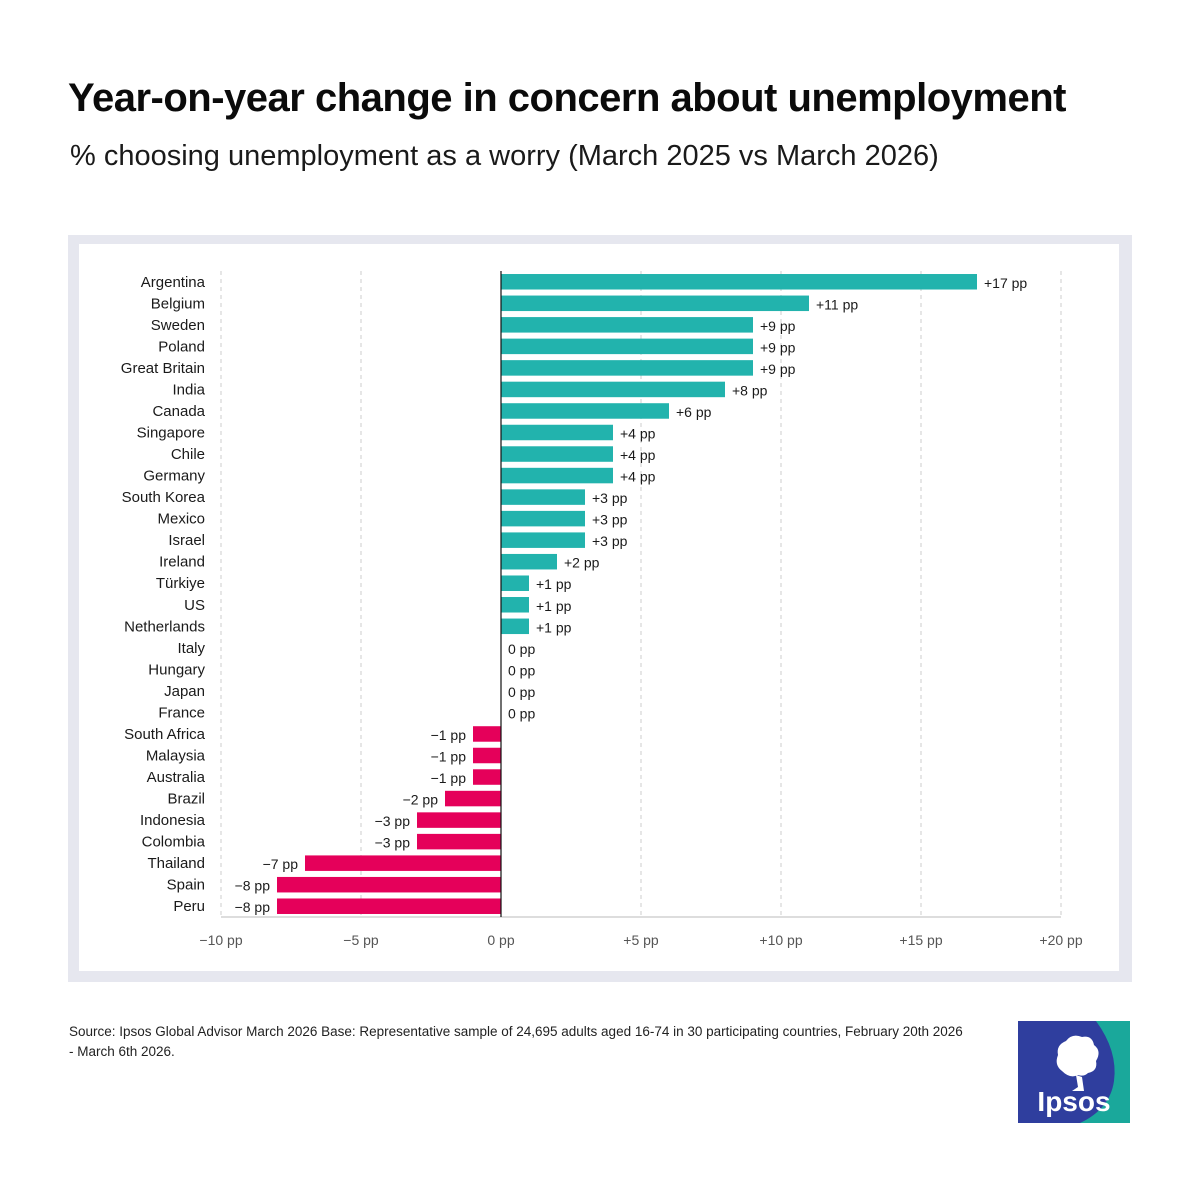 This screenshot has width=1200, height=1200. Describe the element at coordinates (173, 282) in the screenshot. I see `category-label: Argentina` at that location.